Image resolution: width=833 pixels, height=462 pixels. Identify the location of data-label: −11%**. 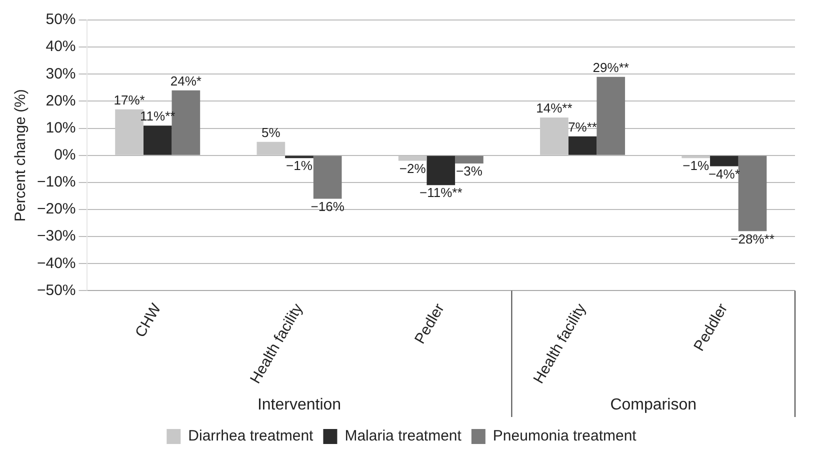
(441, 192).